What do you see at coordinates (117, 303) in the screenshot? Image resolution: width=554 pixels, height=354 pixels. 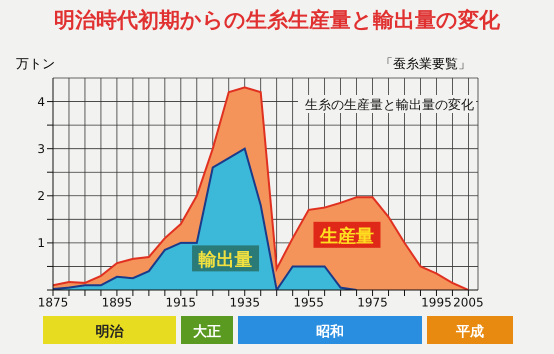 I see `x-tick-label: 1895` at bounding box center [117, 303].